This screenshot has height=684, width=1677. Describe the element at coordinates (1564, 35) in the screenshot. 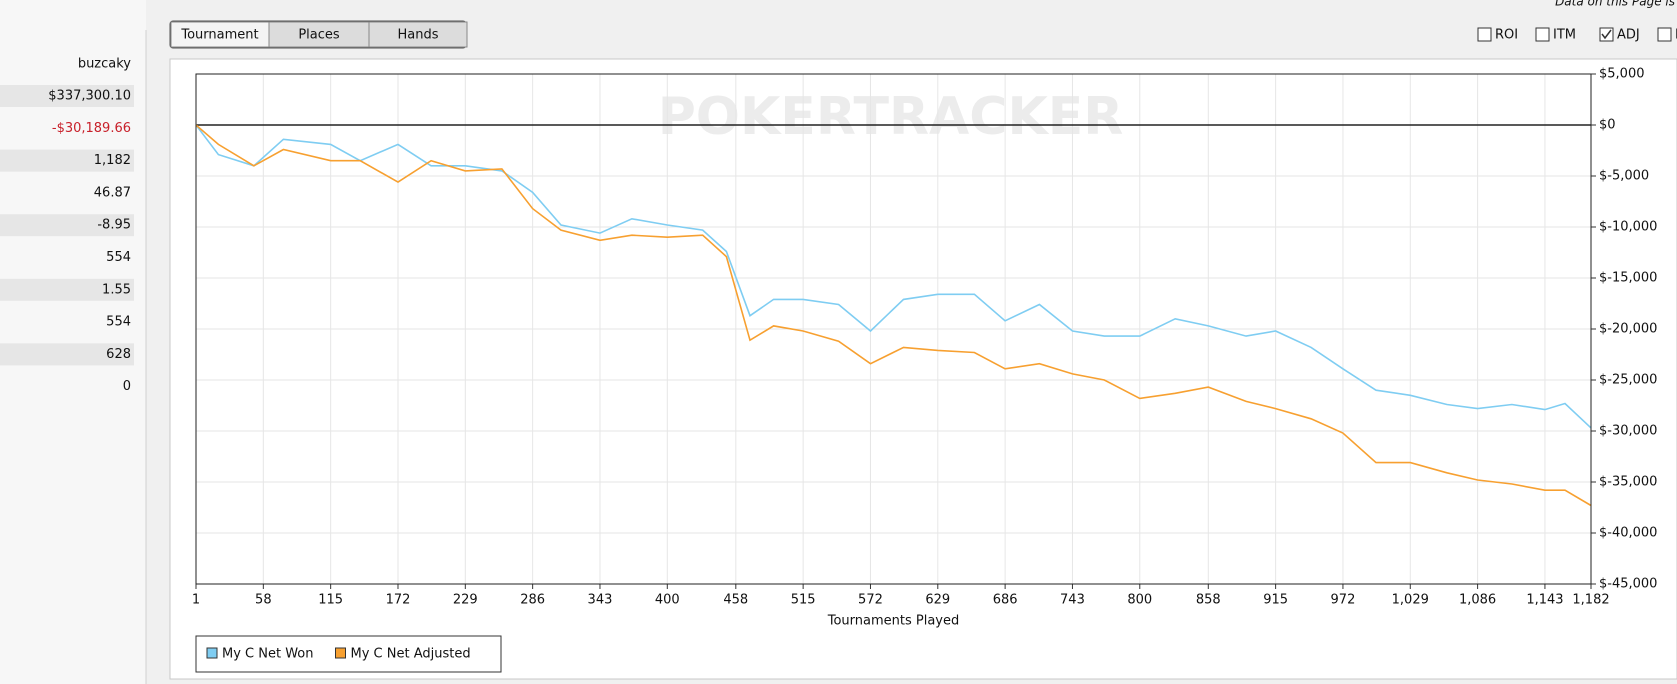

I see `checkbox-label: ITM` at that location.